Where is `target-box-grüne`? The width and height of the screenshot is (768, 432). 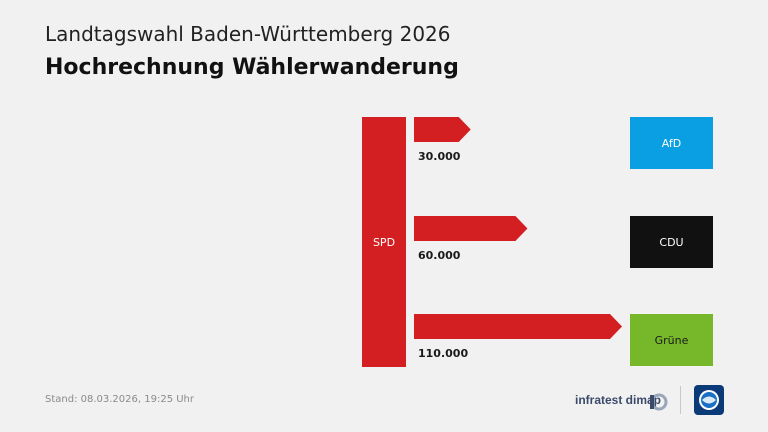
target-box-grüne is located at coordinates (671, 340).